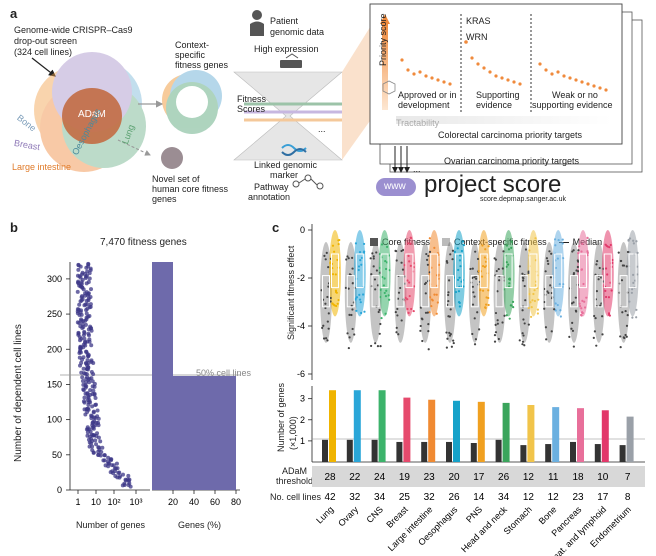 The width and height of the screenshot is (656, 556). I want to click on linked-marker-1: Linked genomic, so click(286, 165).